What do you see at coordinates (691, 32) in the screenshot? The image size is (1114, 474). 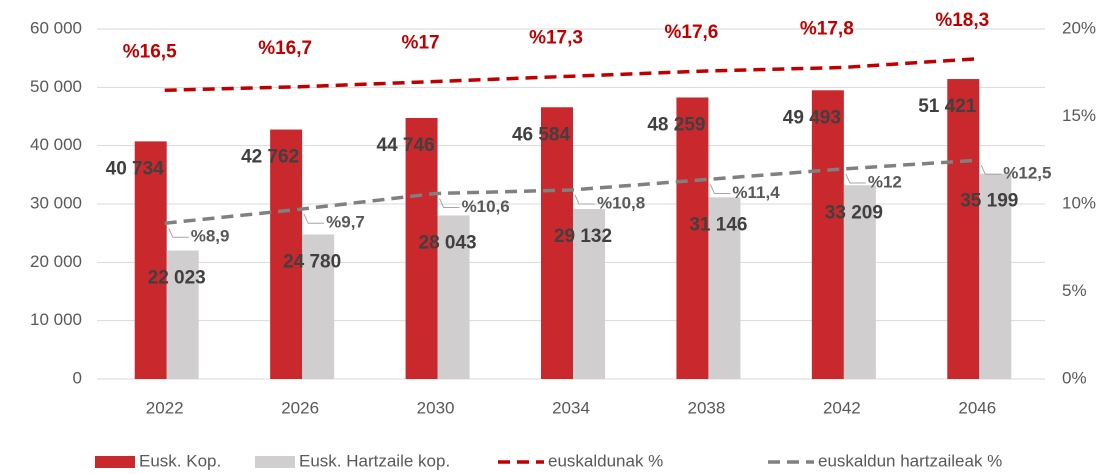 I see `data-label: %17,6` at bounding box center [691, 32].